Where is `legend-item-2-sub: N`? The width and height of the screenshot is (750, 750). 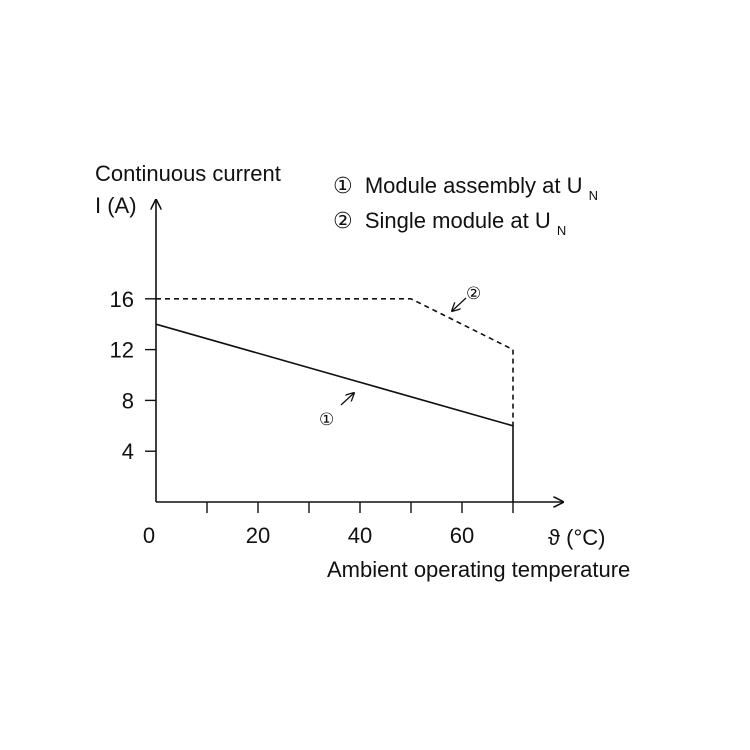 legend-item-2-sub: N is located at coordinates (561, 230).